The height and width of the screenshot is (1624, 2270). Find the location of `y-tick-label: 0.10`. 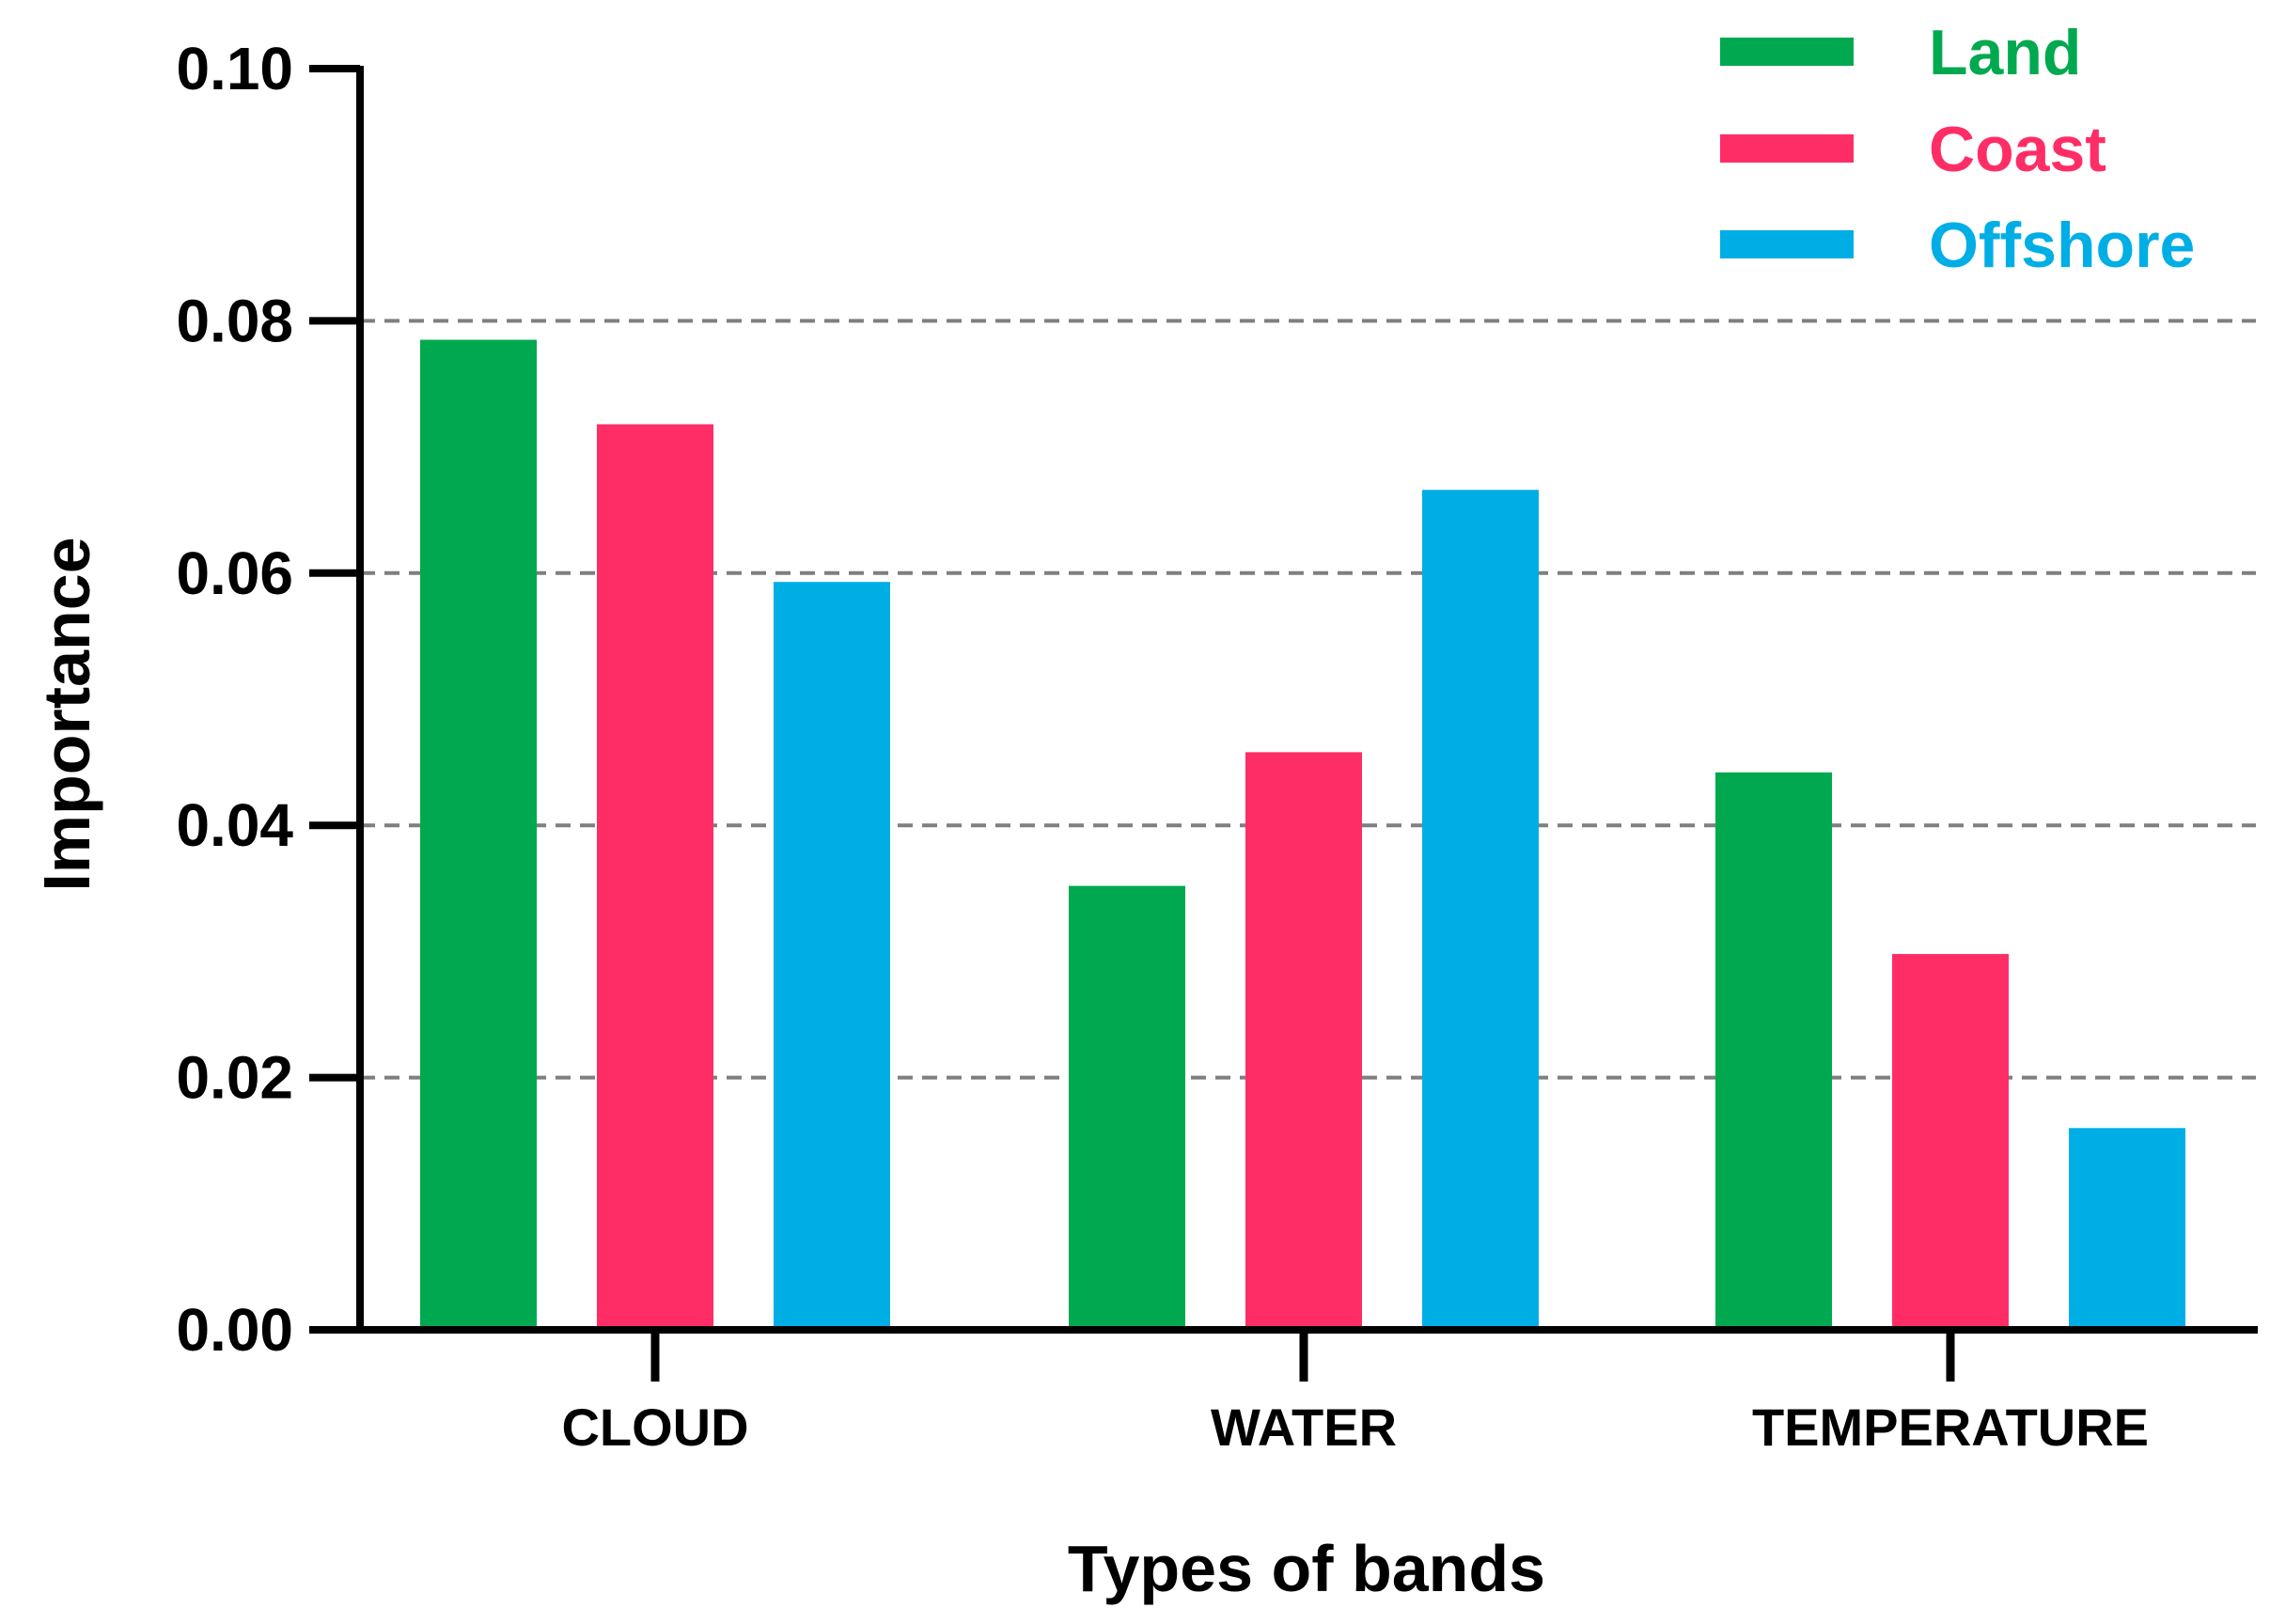

y-tick-label: 0.10 is located at coordinates (234, 68).